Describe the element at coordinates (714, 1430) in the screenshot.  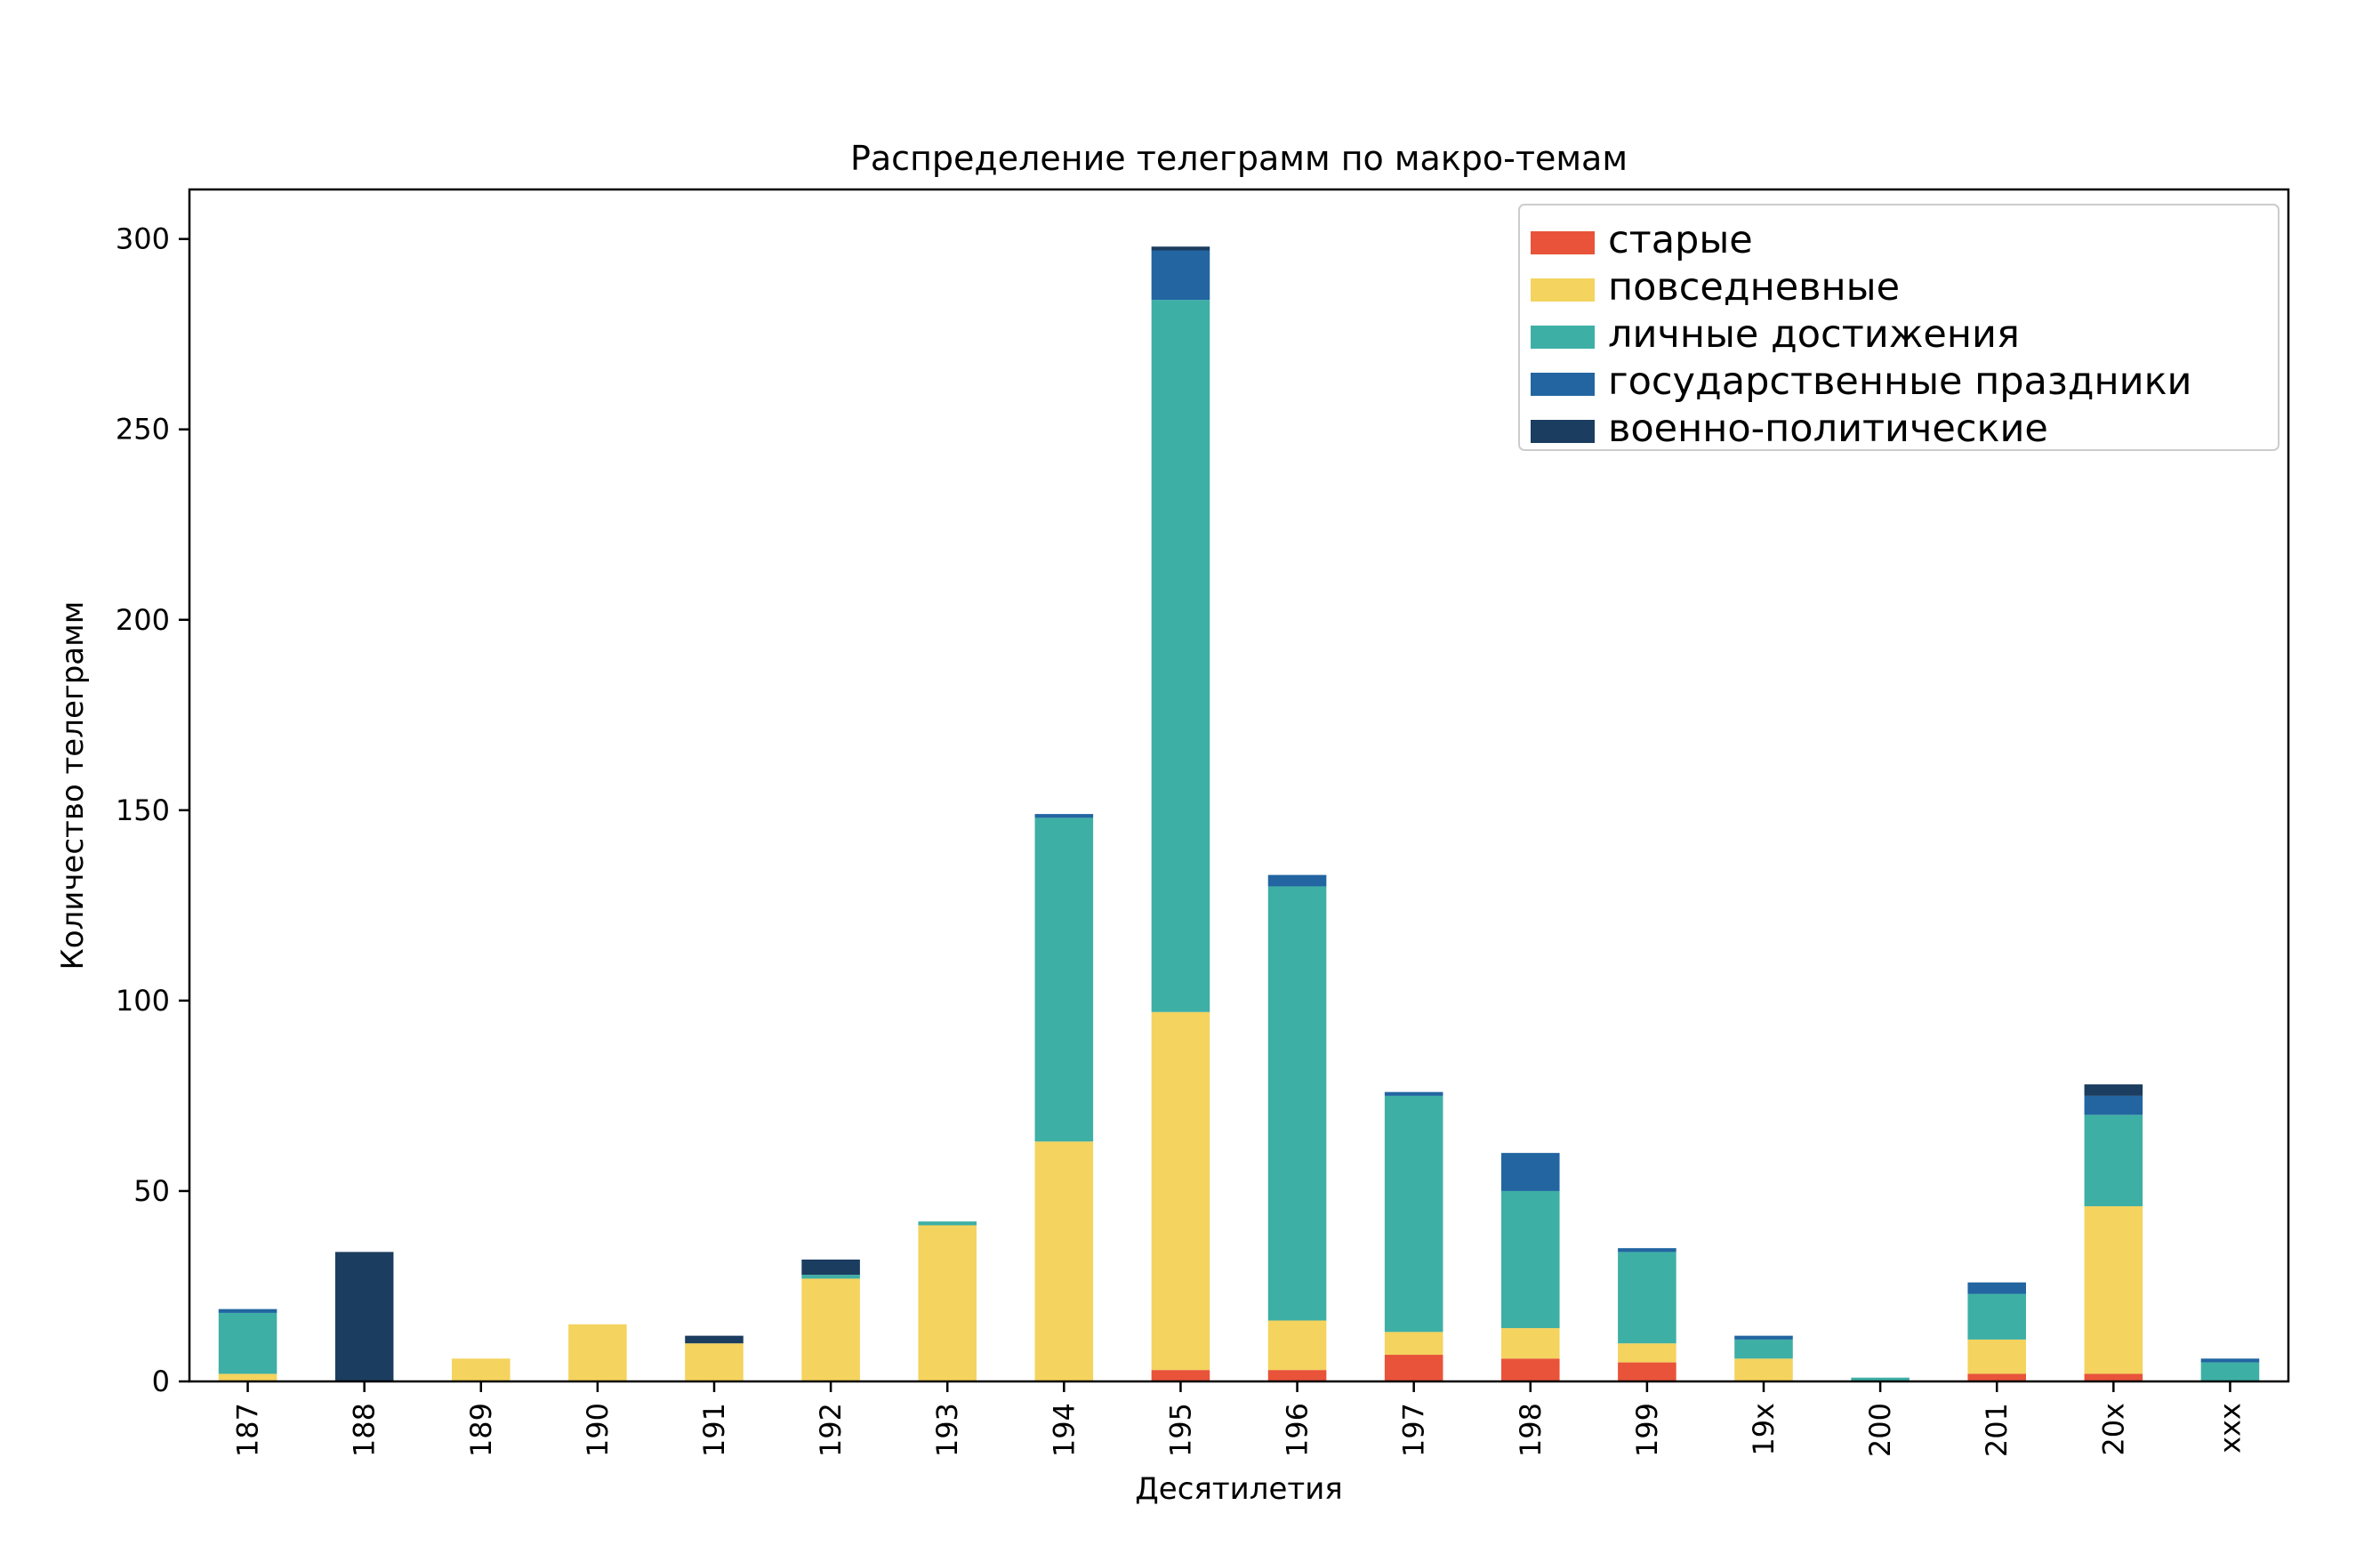
I see `x-tick-label: 191` at that location.